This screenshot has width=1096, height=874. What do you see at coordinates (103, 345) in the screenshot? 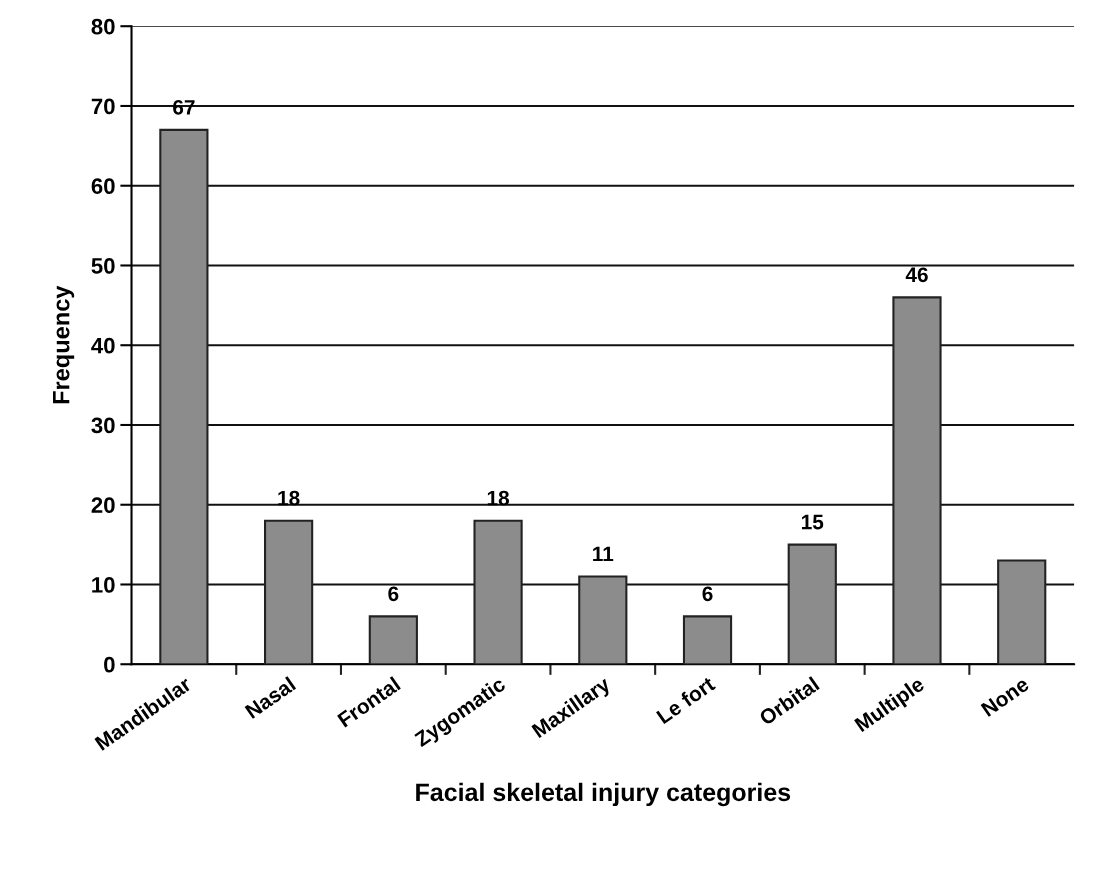
I see `y-tick-label: 40` at bounding box center [103, 345].